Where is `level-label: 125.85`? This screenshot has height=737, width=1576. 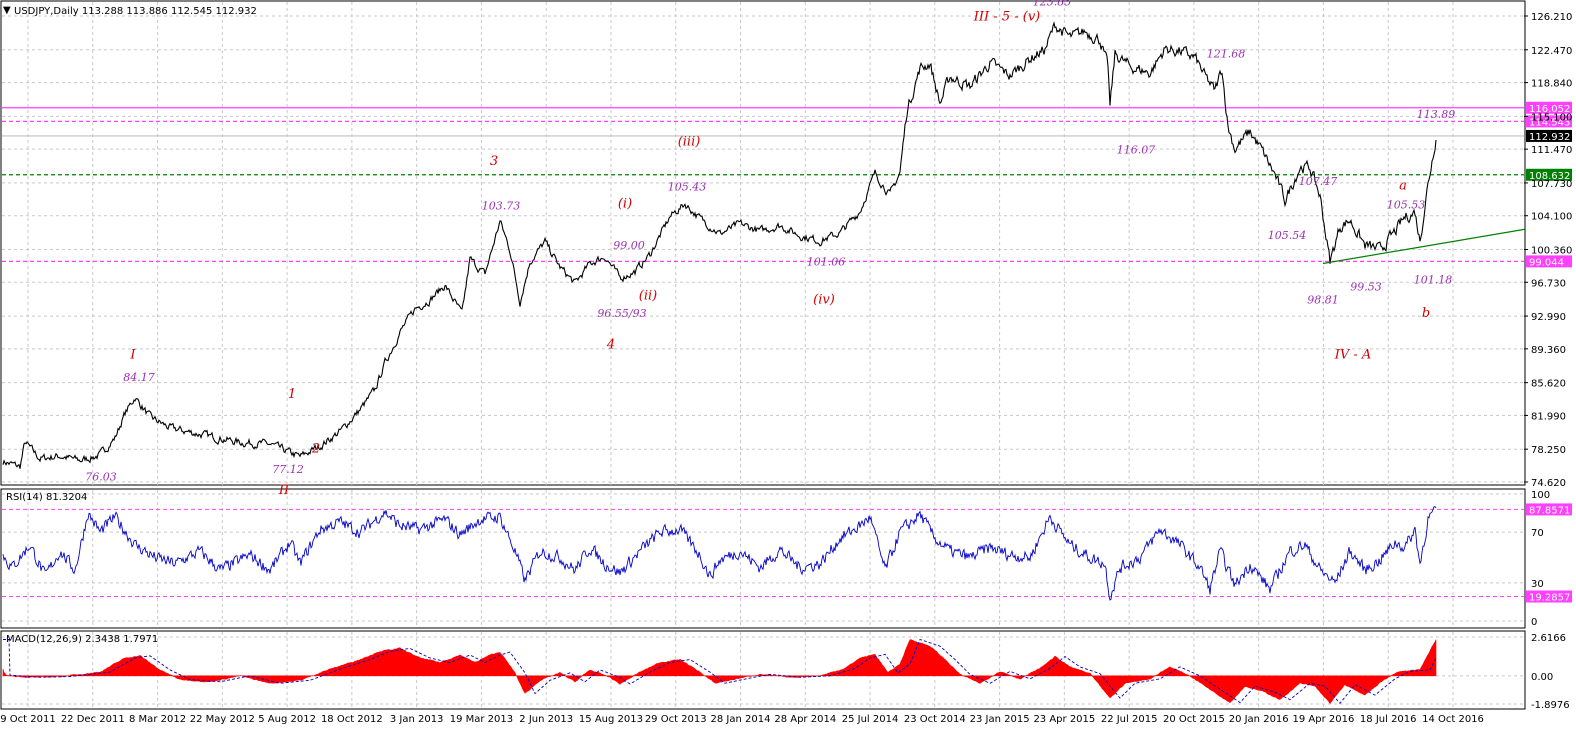 level-label: 125.85 is located at coordinates (1052, 4).